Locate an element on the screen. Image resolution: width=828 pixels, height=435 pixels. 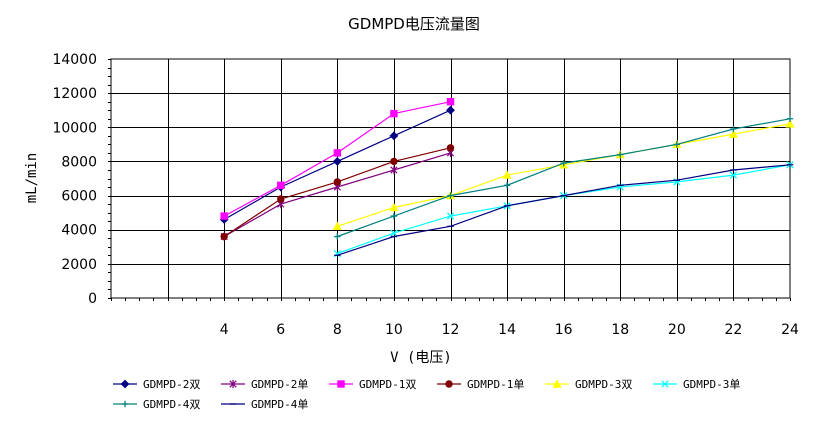
x-axis-ticks: 4 6 8 10 12 14 16 18 20 22 24 is located at coordinates (509, 330).